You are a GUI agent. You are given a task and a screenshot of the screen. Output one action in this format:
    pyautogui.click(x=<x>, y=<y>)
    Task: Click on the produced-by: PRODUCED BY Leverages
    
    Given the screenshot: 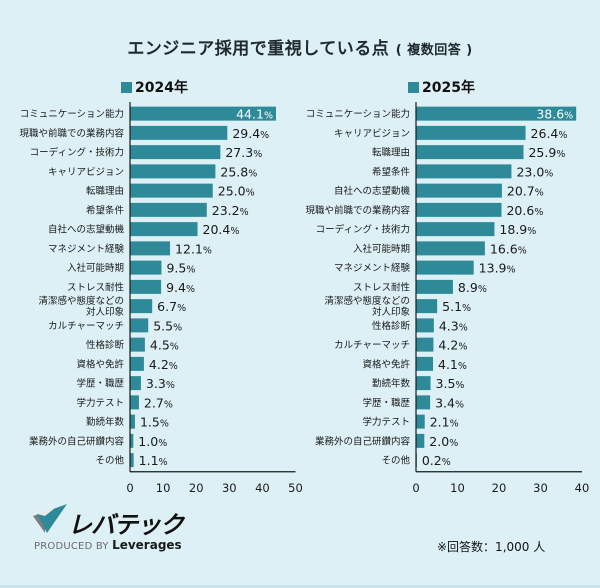 What is the action you would take?
    pyautogui.click(x=108, y=545)
    